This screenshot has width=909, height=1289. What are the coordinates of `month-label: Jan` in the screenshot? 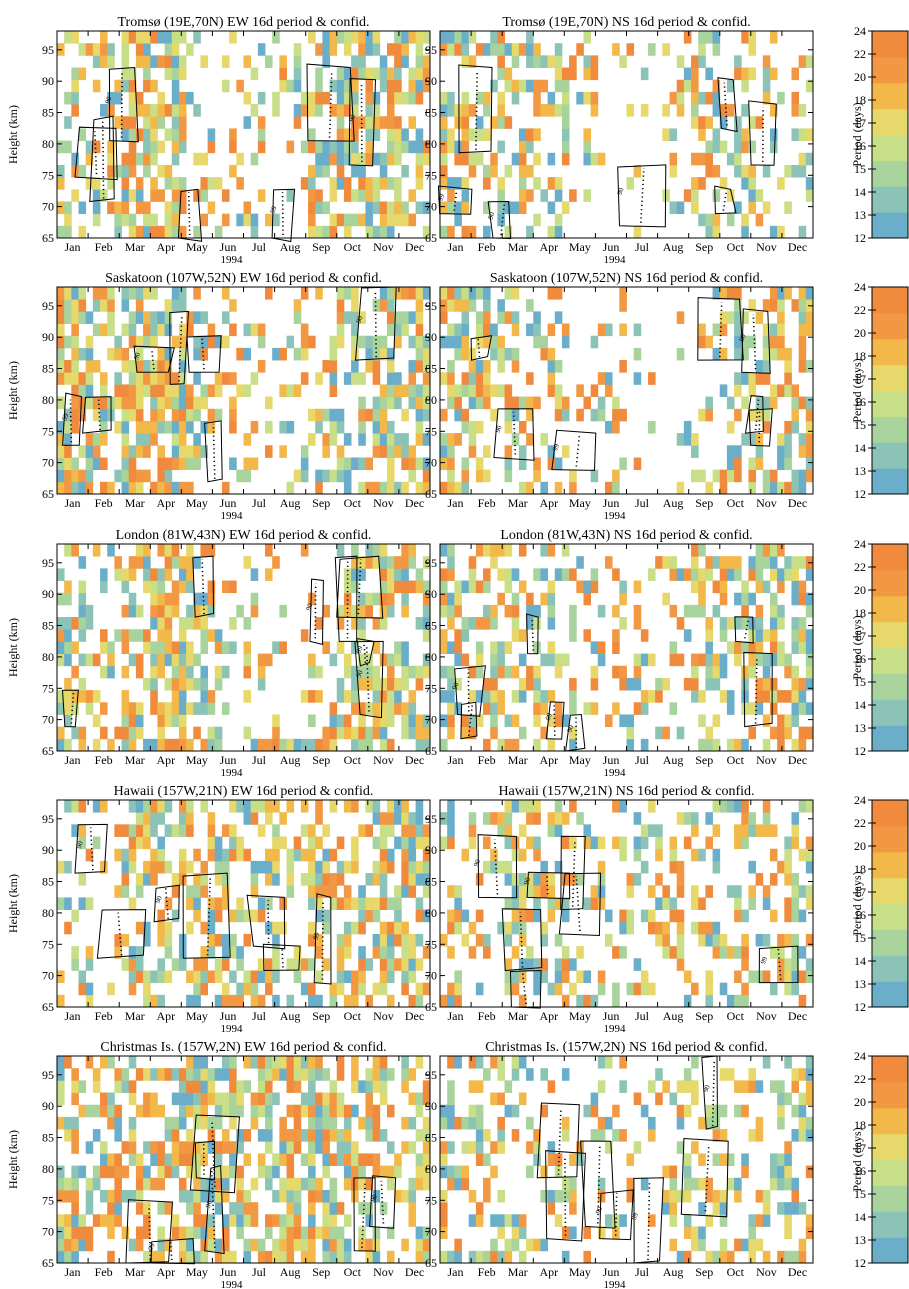 It's located at (456, 760).